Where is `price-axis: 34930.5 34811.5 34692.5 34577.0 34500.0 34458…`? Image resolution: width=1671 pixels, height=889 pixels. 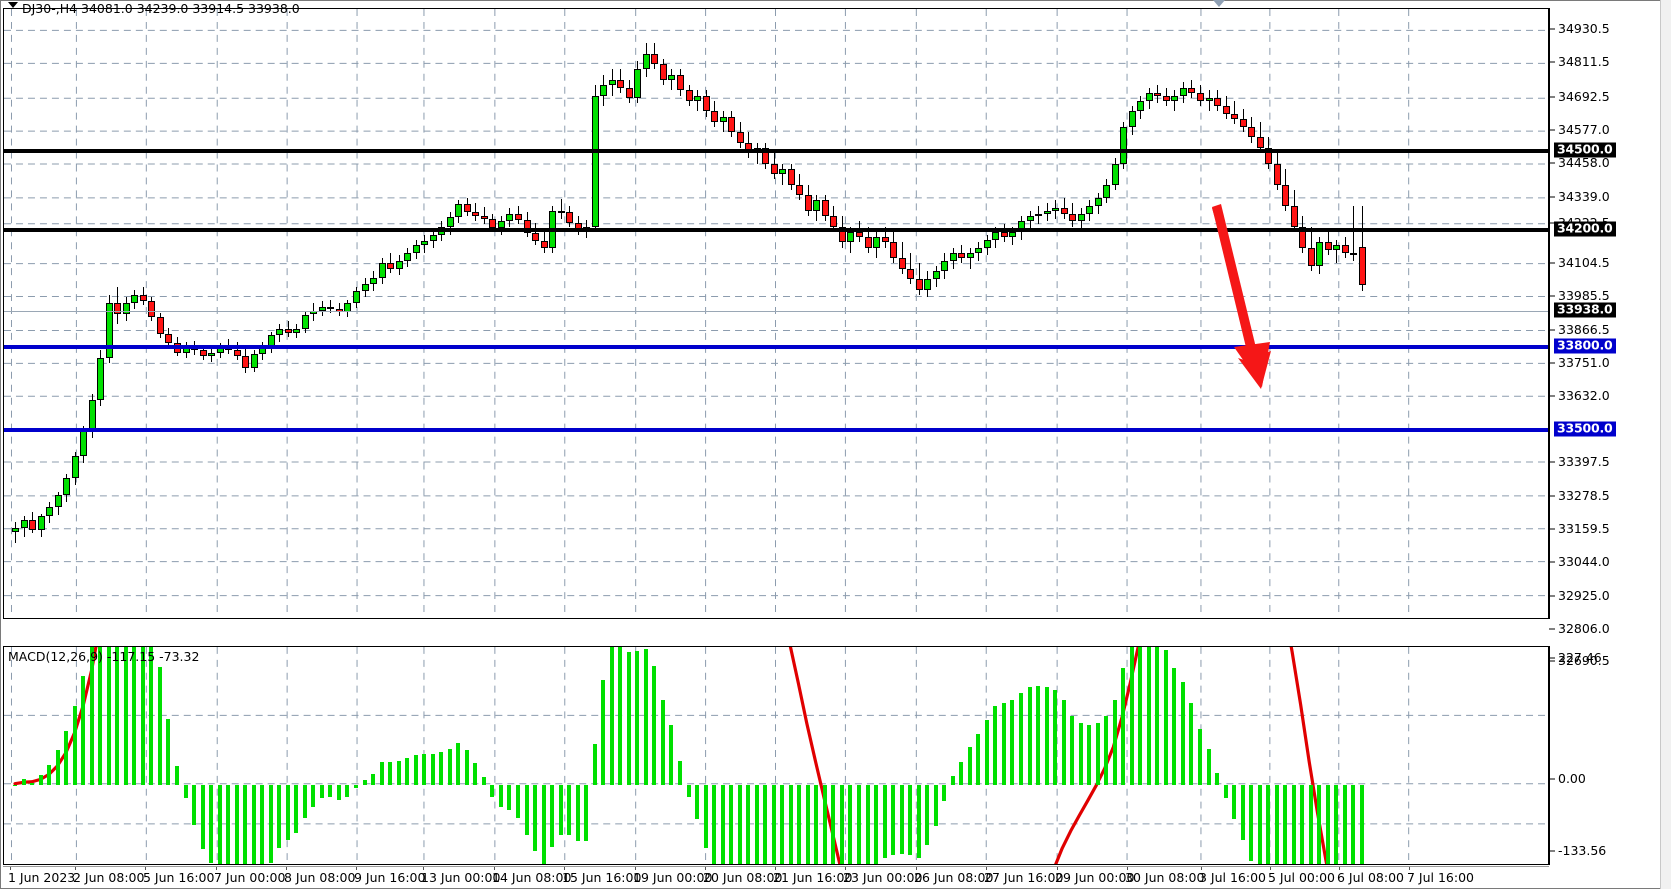 price-axis: 34930.5 34811.5 34692.5 34577.0 34500.0 34458… is located at coordinates (1610, 337).